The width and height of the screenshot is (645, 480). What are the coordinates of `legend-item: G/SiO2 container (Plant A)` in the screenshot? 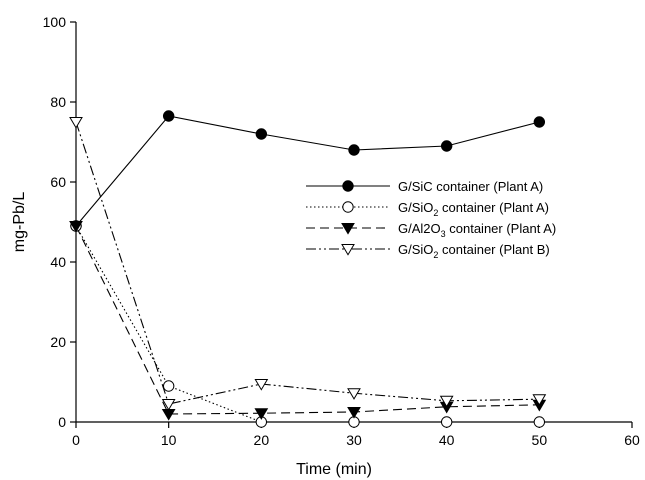 It's located at (427, 209).